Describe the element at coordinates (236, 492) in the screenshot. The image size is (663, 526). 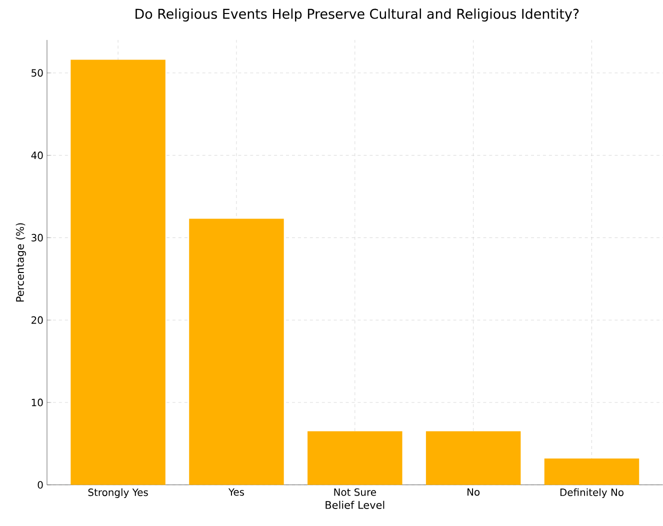
I see `x-tick-label: Yes` at that location.